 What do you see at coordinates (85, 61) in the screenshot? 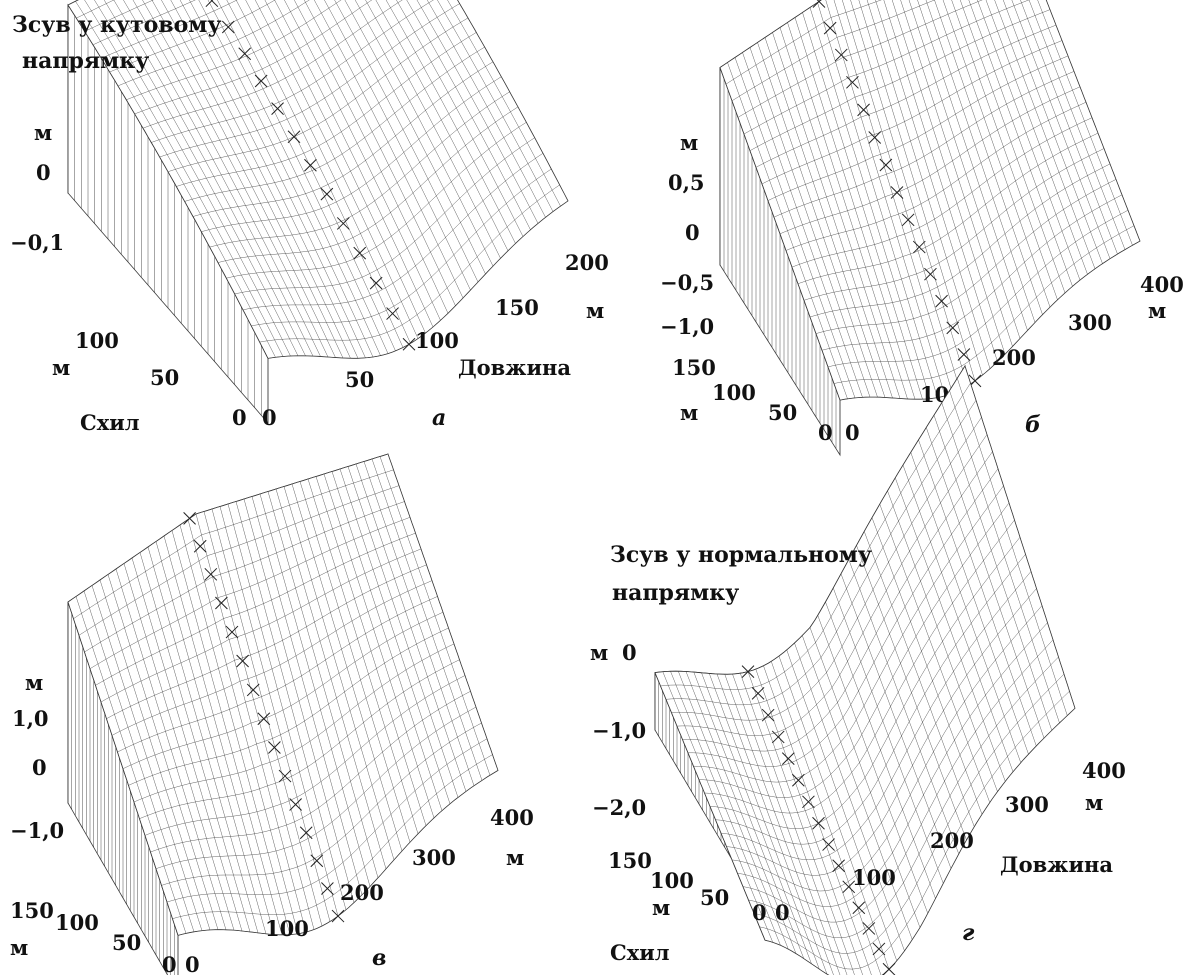
I see `panel-a-title-line2: напрямку` at bounding box center [85, 61].